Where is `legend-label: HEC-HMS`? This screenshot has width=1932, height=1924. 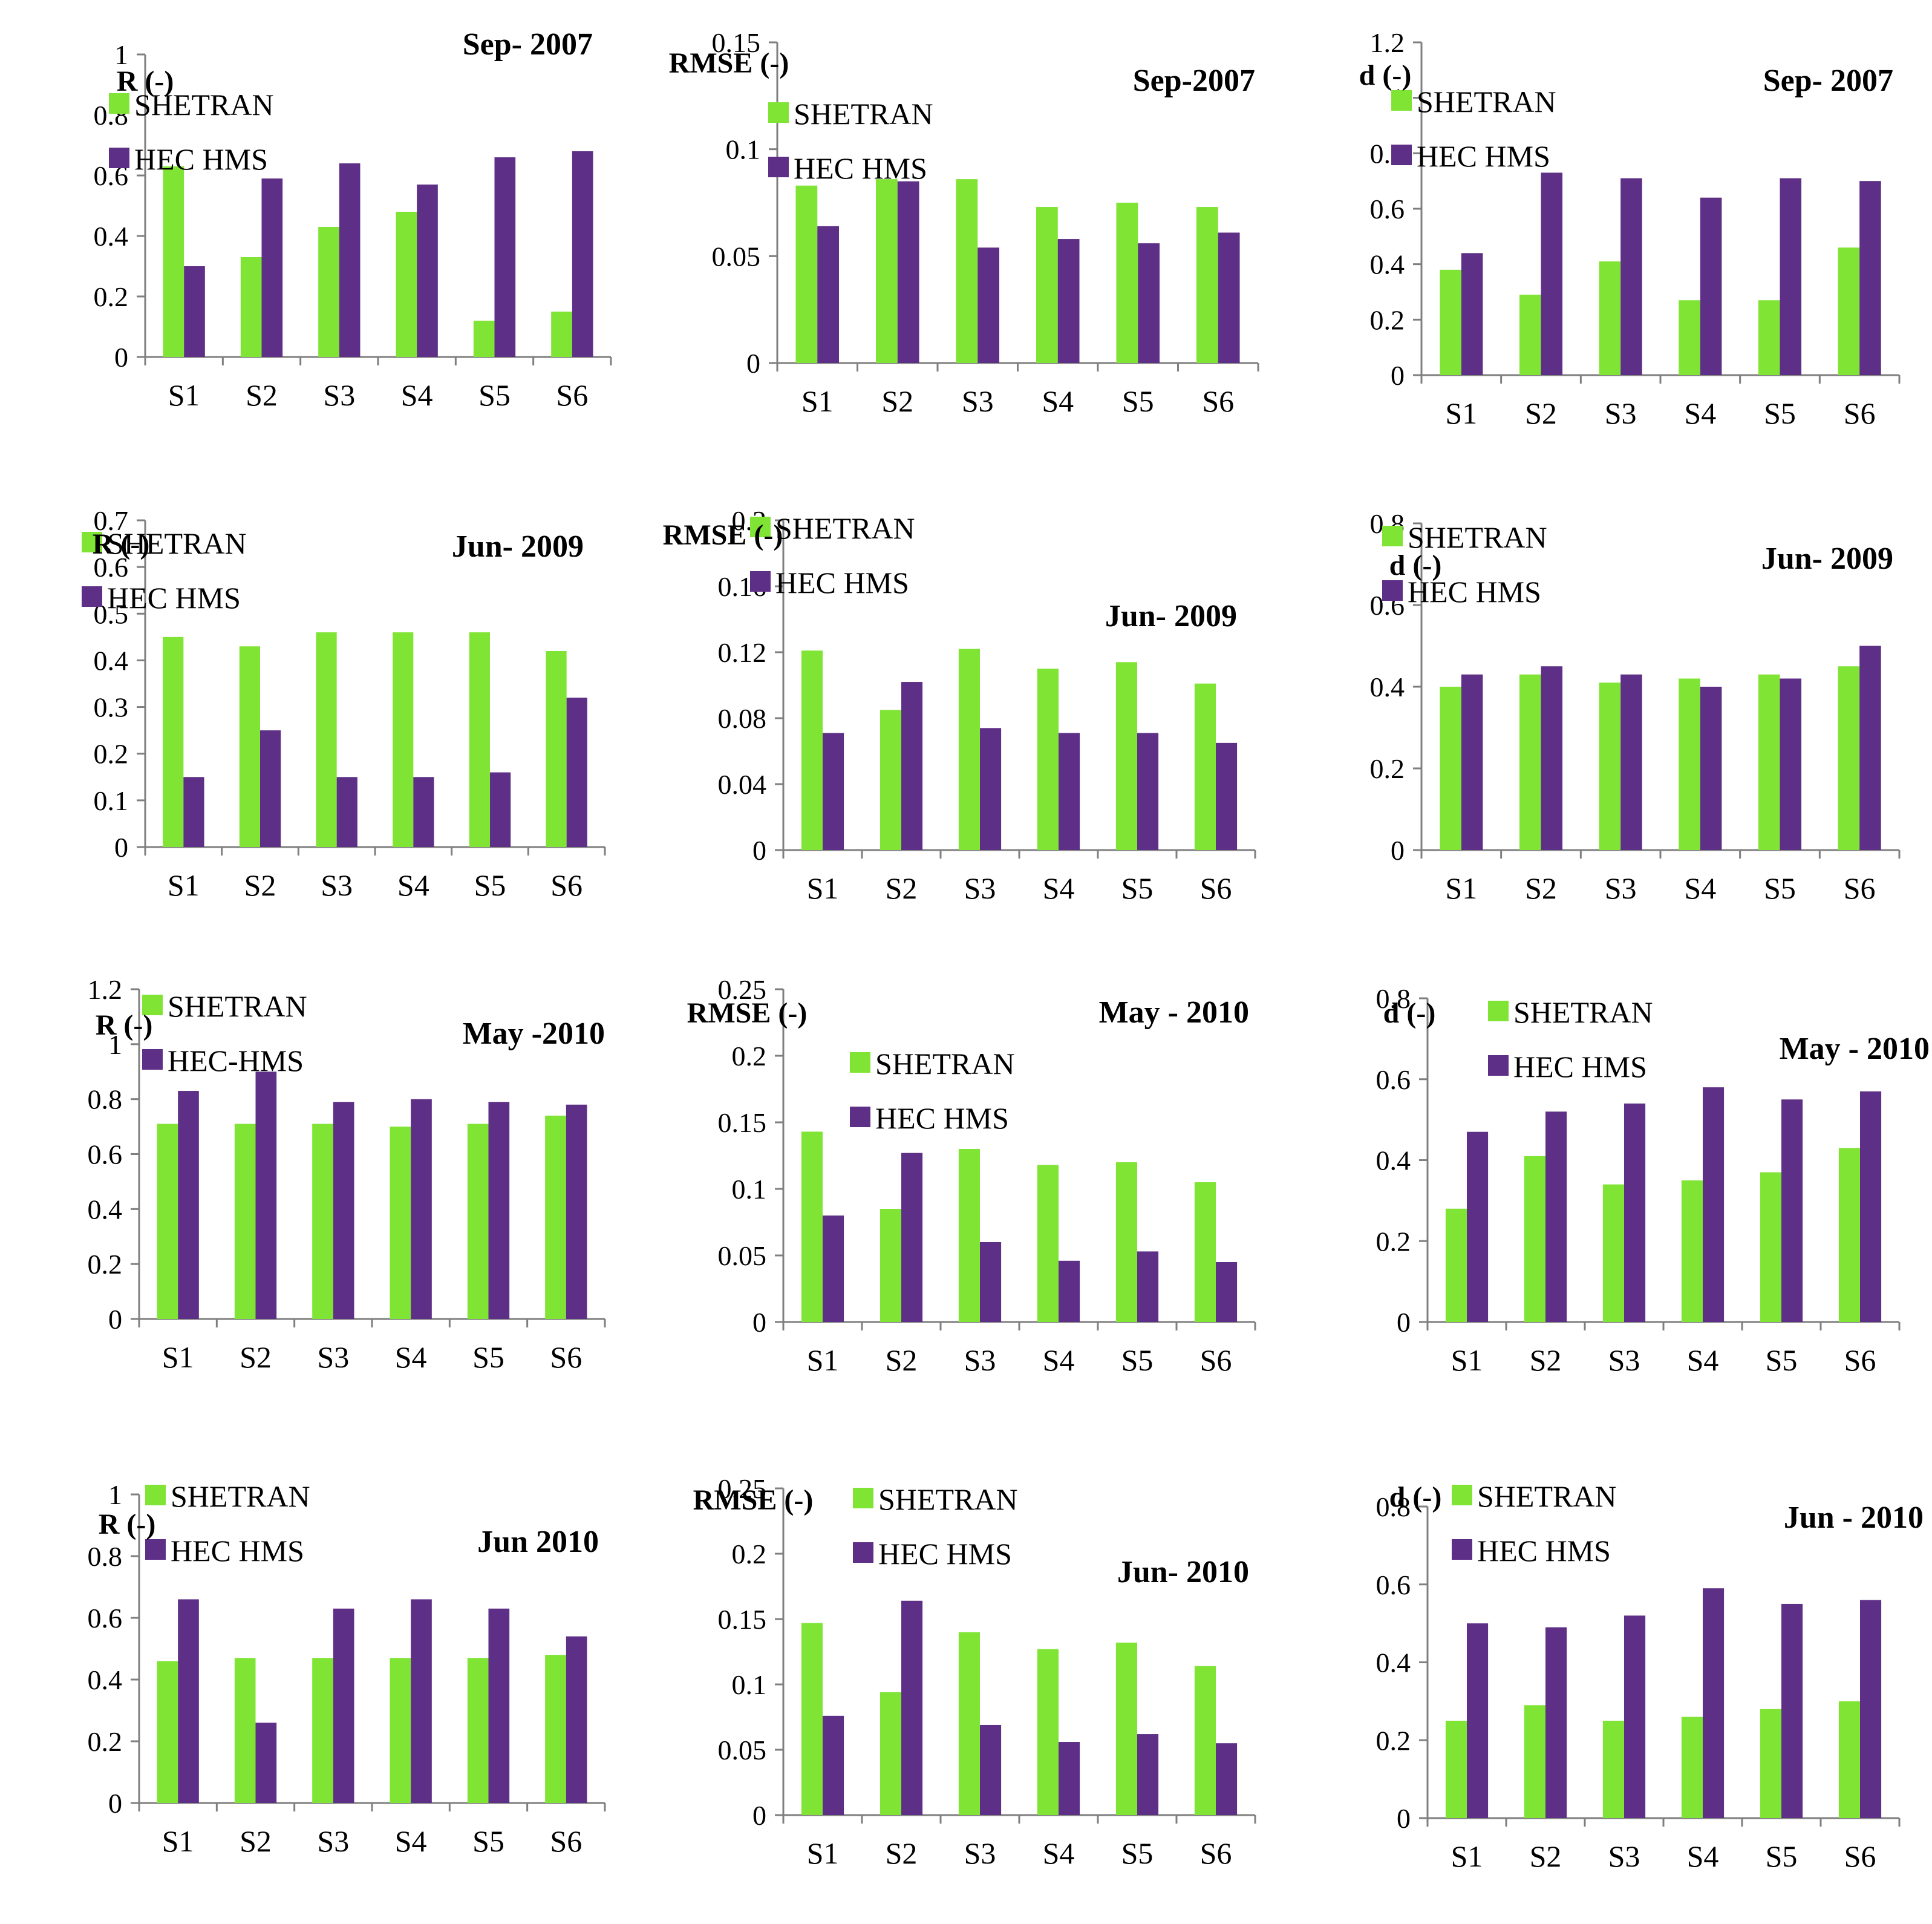
legend-label: HEC-HMS is located at coordinates (236, 1061).